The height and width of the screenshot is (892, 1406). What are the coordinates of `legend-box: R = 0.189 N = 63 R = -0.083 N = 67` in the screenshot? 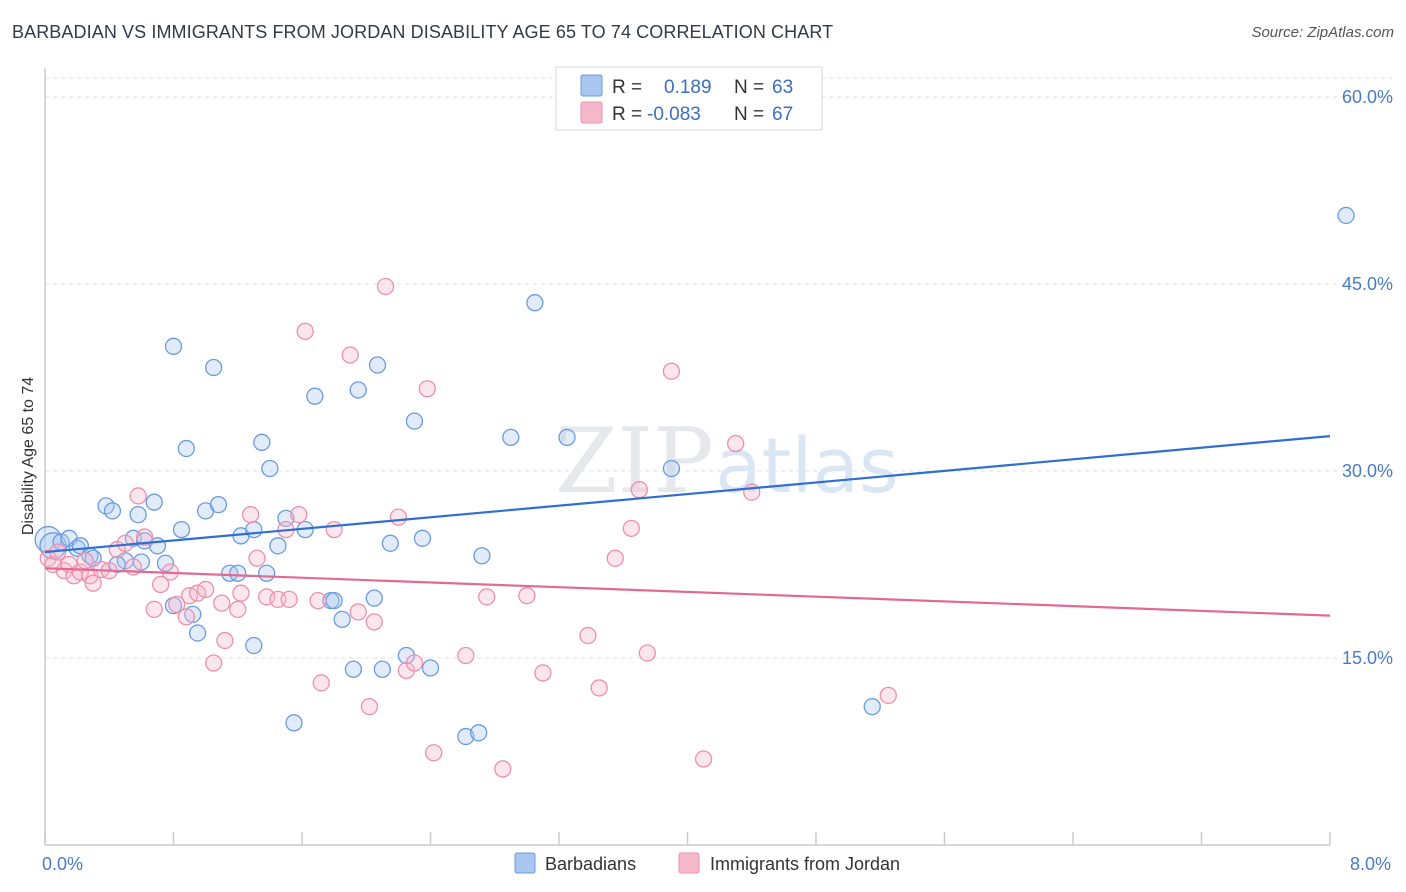 It's located at (689, 98).